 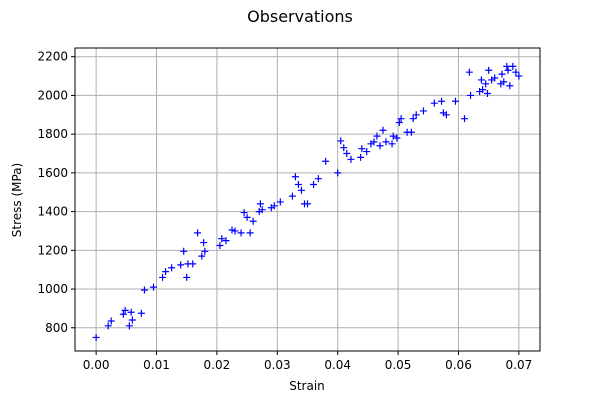 What do you see at coordinates (277, 365) in the screenshot?
I see `x-tick-label: 0.03` at bounding box center [277, 365].